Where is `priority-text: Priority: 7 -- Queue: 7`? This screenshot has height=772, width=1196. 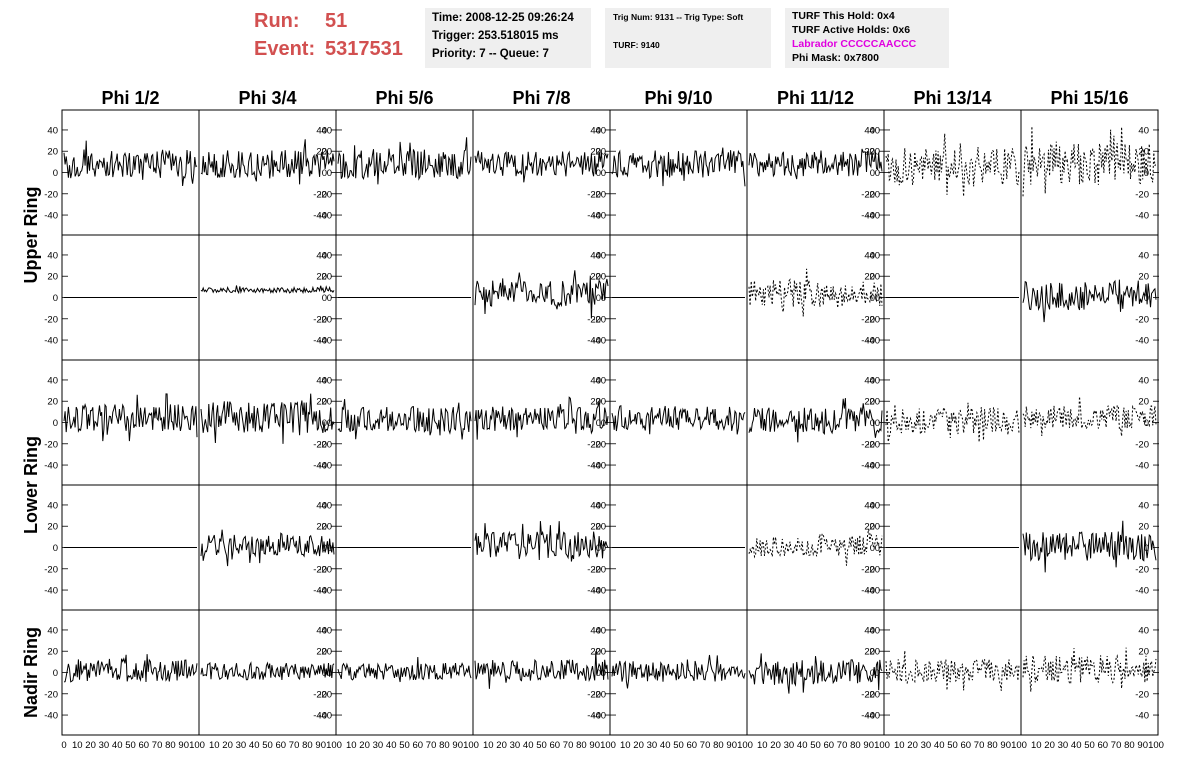
priority-text: Priority: 7 -- Queue: 7 is located at coordinates (490, 54).